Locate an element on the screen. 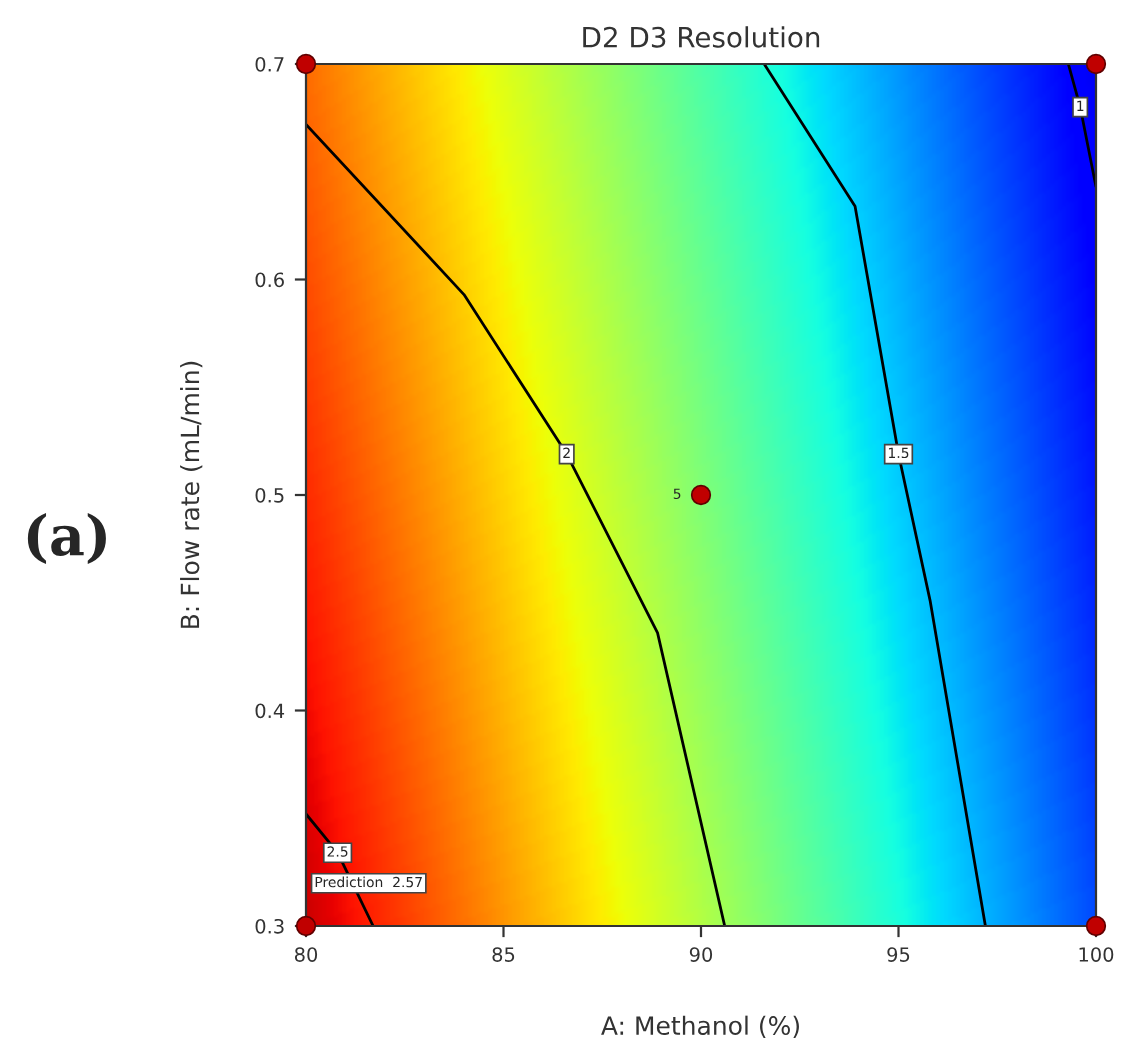 Image resolution: width=1132 pixels, height=1064 pixels. text: (a) is located at coordinates (66, 538).